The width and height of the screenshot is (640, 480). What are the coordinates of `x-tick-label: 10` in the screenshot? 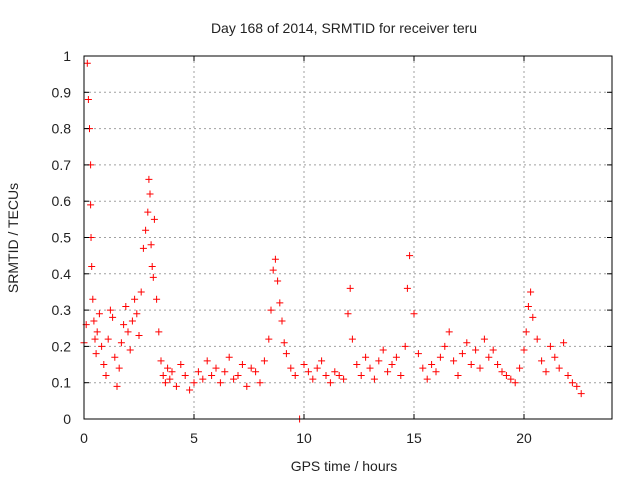 It's located at (304, 438).